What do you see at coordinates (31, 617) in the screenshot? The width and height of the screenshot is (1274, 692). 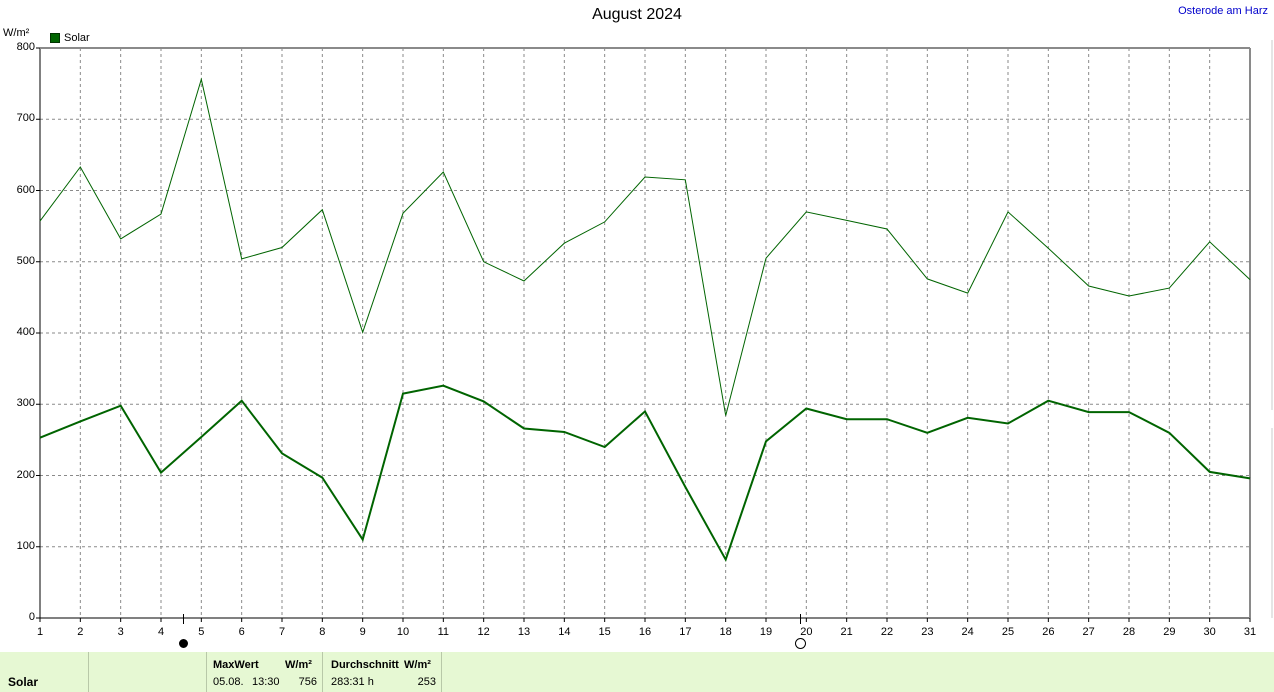 I see `y-tick-label: 0` at bounding box center [31, 617].